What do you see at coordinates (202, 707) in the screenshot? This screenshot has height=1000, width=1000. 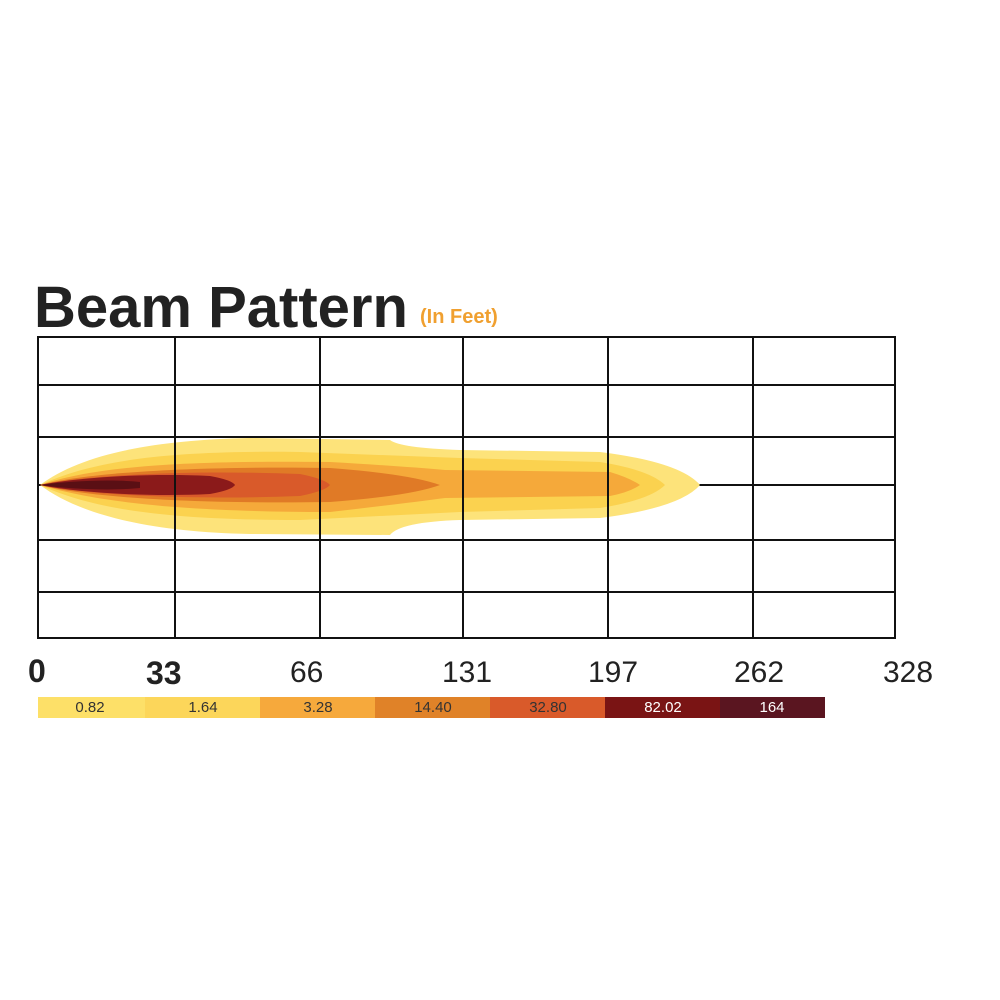 I see `legend-label: 1.64` at bounding box center [202, 707].